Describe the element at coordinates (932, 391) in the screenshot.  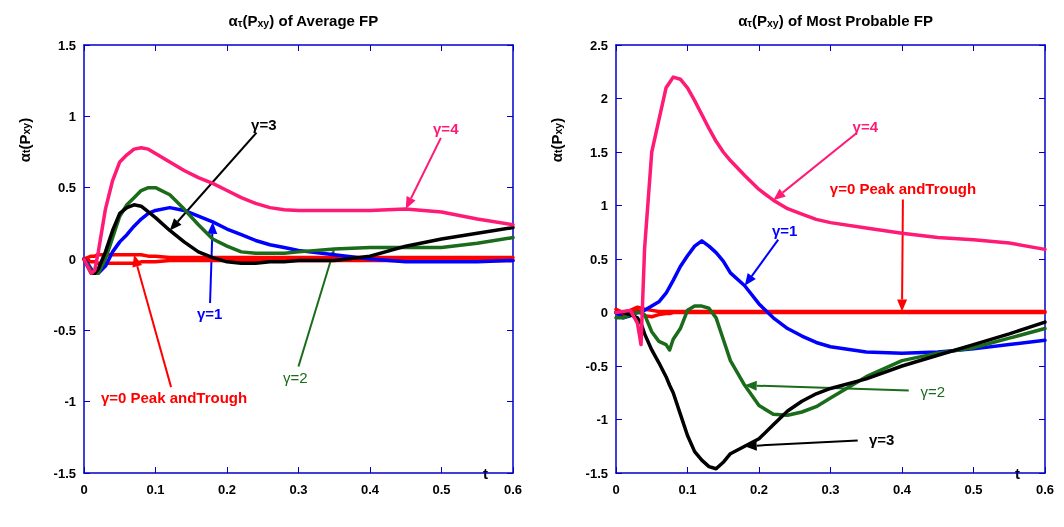
I see `series-label: γ=2` at that location.